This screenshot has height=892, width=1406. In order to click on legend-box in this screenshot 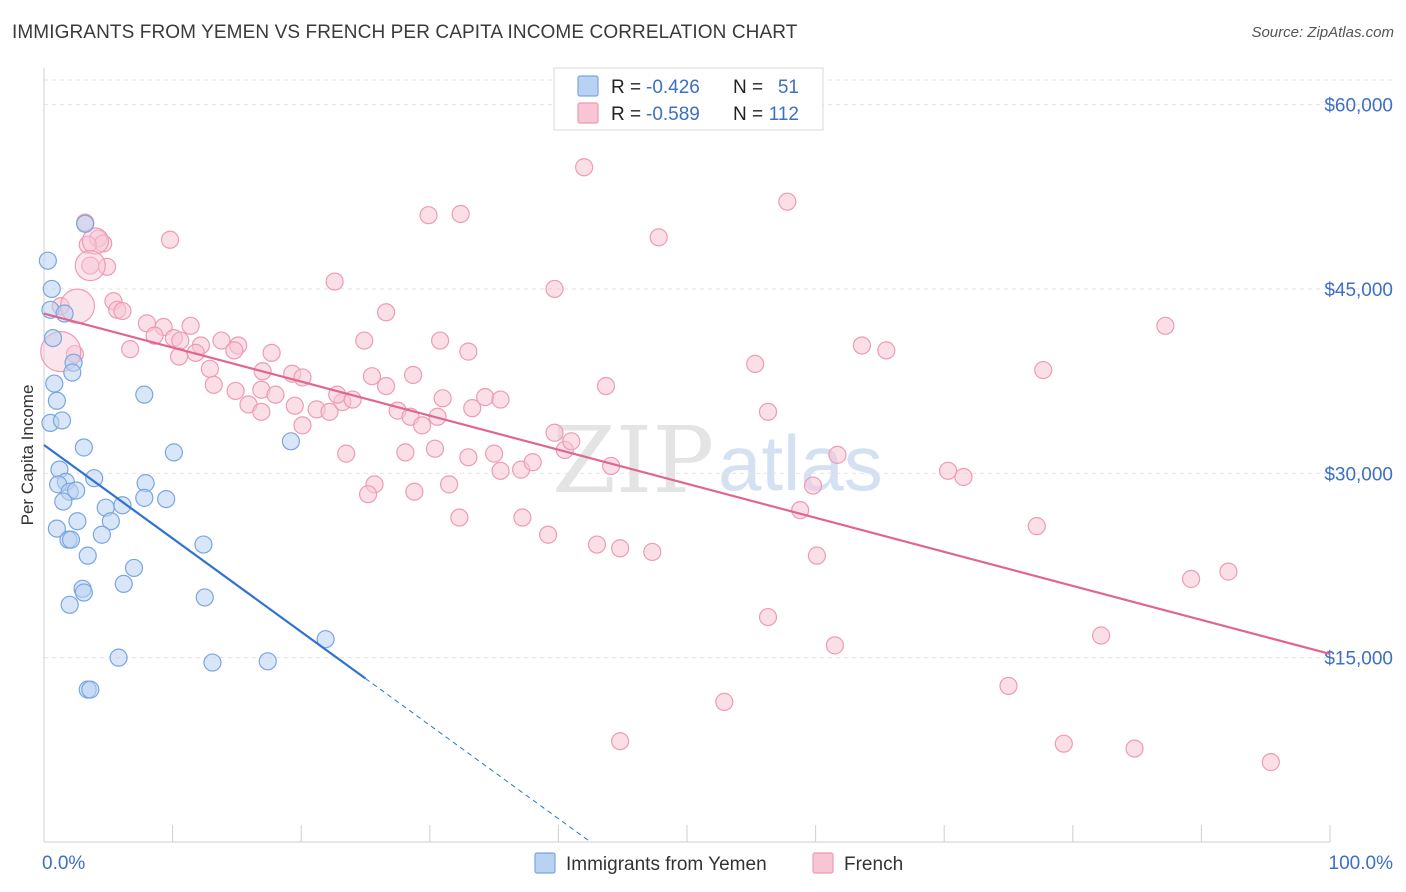, I will do `click(688, 99)`.